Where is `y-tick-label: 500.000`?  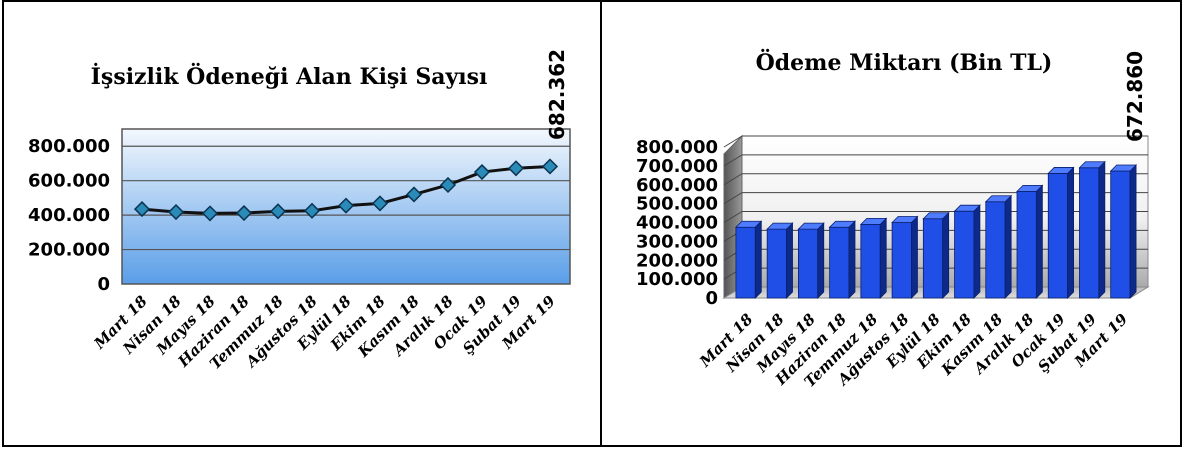 y-tick-label: 500.000 is located at coordinates (677, 204).